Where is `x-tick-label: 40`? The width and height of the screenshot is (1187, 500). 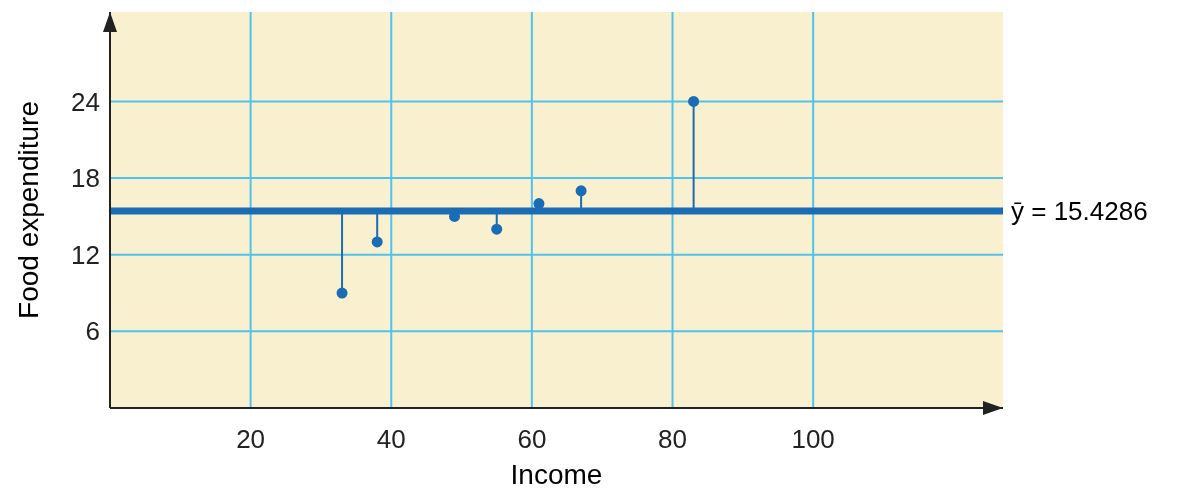
x-tick-label: 40 is located at coordinates (391, 439).